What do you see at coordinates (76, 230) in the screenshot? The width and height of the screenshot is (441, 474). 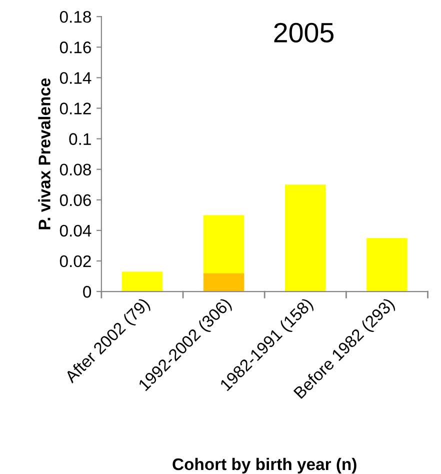 I see `y-tick-label: 0.04` at bounding box center [76, 230].